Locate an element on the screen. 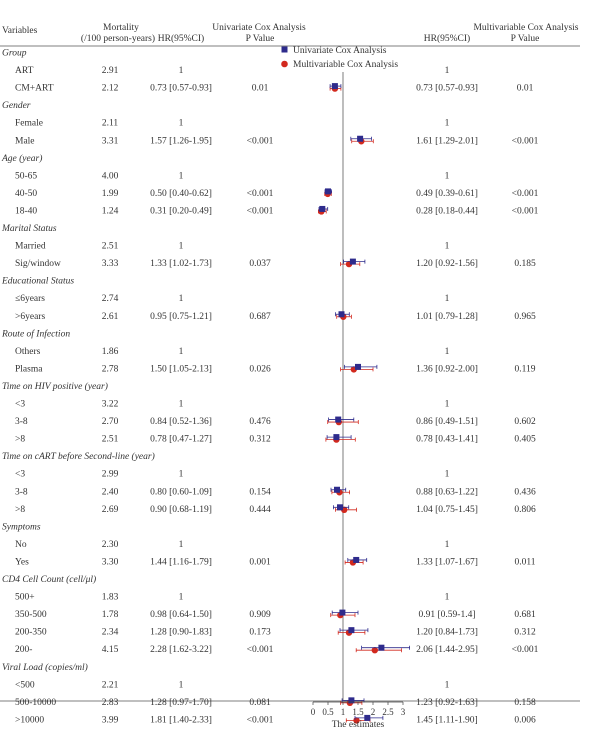 Image resolution: width=600 pixels, height=751 pixels. header-mortality-line1: Mortality is located at coordinates (121, 28).